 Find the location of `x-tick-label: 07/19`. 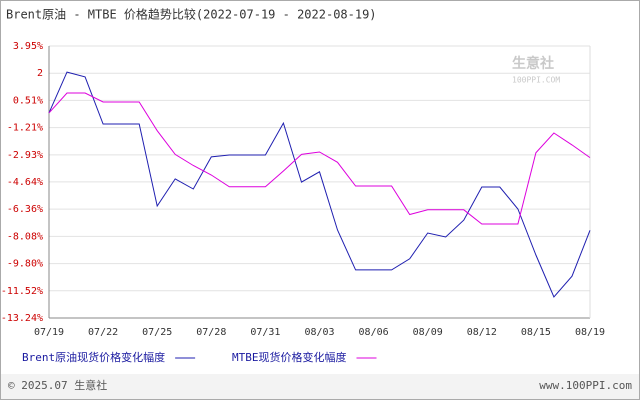

x-tick-label: 07/19 is located at coordinates (49, 332).